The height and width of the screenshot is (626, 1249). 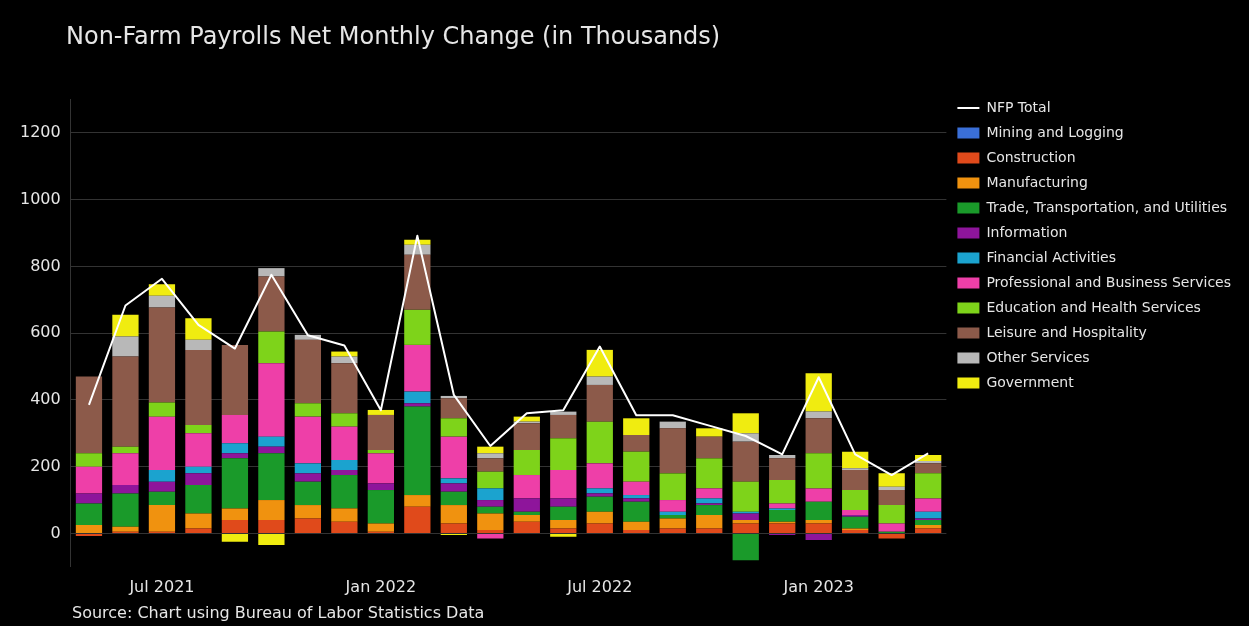 What do you see at coordinates (1030, 381) in the screenshot?
I see `legend-label: Government` at bounding box center [1030, 381].